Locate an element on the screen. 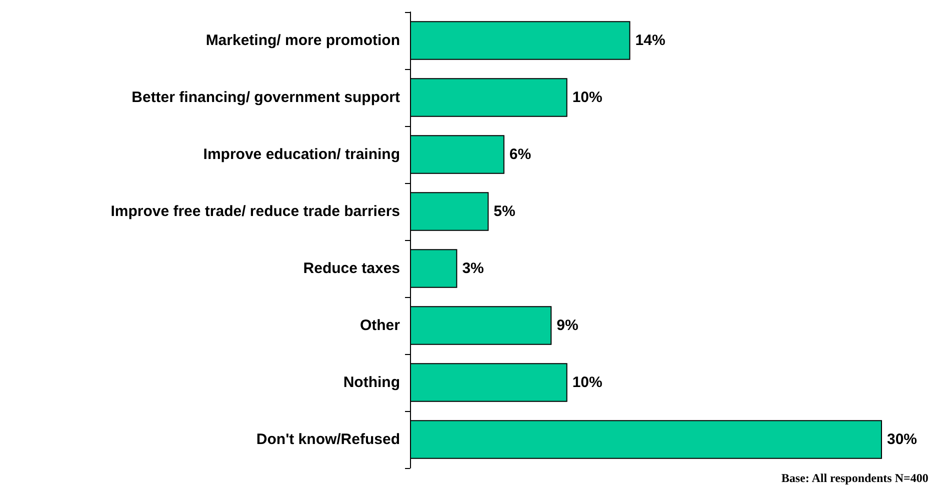 Image resolution: width=937 pixels, height=490 pixels. y-tick-label: Marketing/ more promotion is located at coordinates (303, 40).